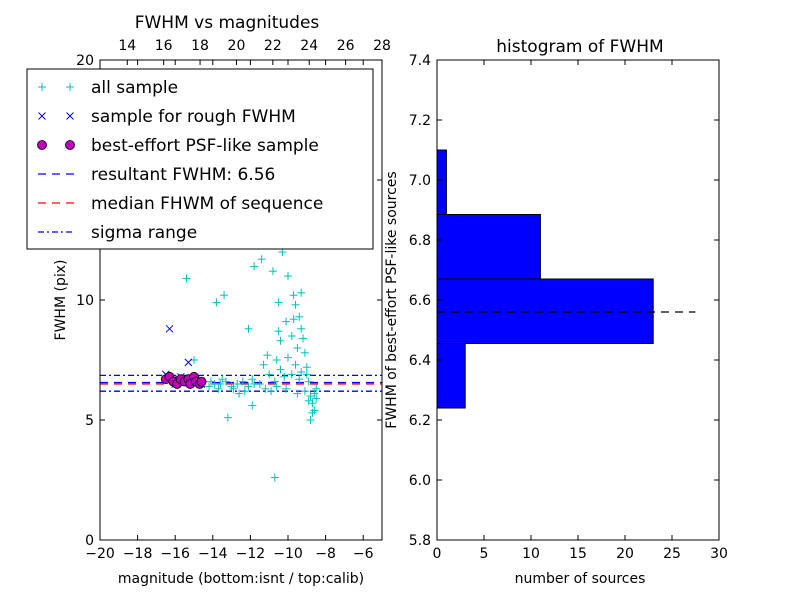  Describe the element at coordinates (117, 233) in the screenshot. I see `legend-item: sigma range` at that location.